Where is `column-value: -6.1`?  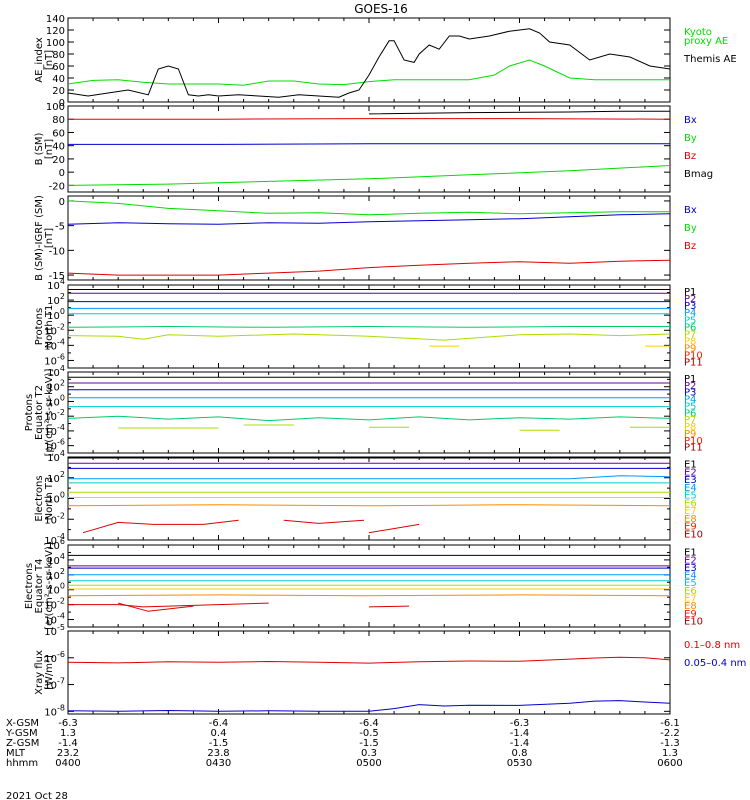 column-value: -6.1 is located at coordinates (670, 723).